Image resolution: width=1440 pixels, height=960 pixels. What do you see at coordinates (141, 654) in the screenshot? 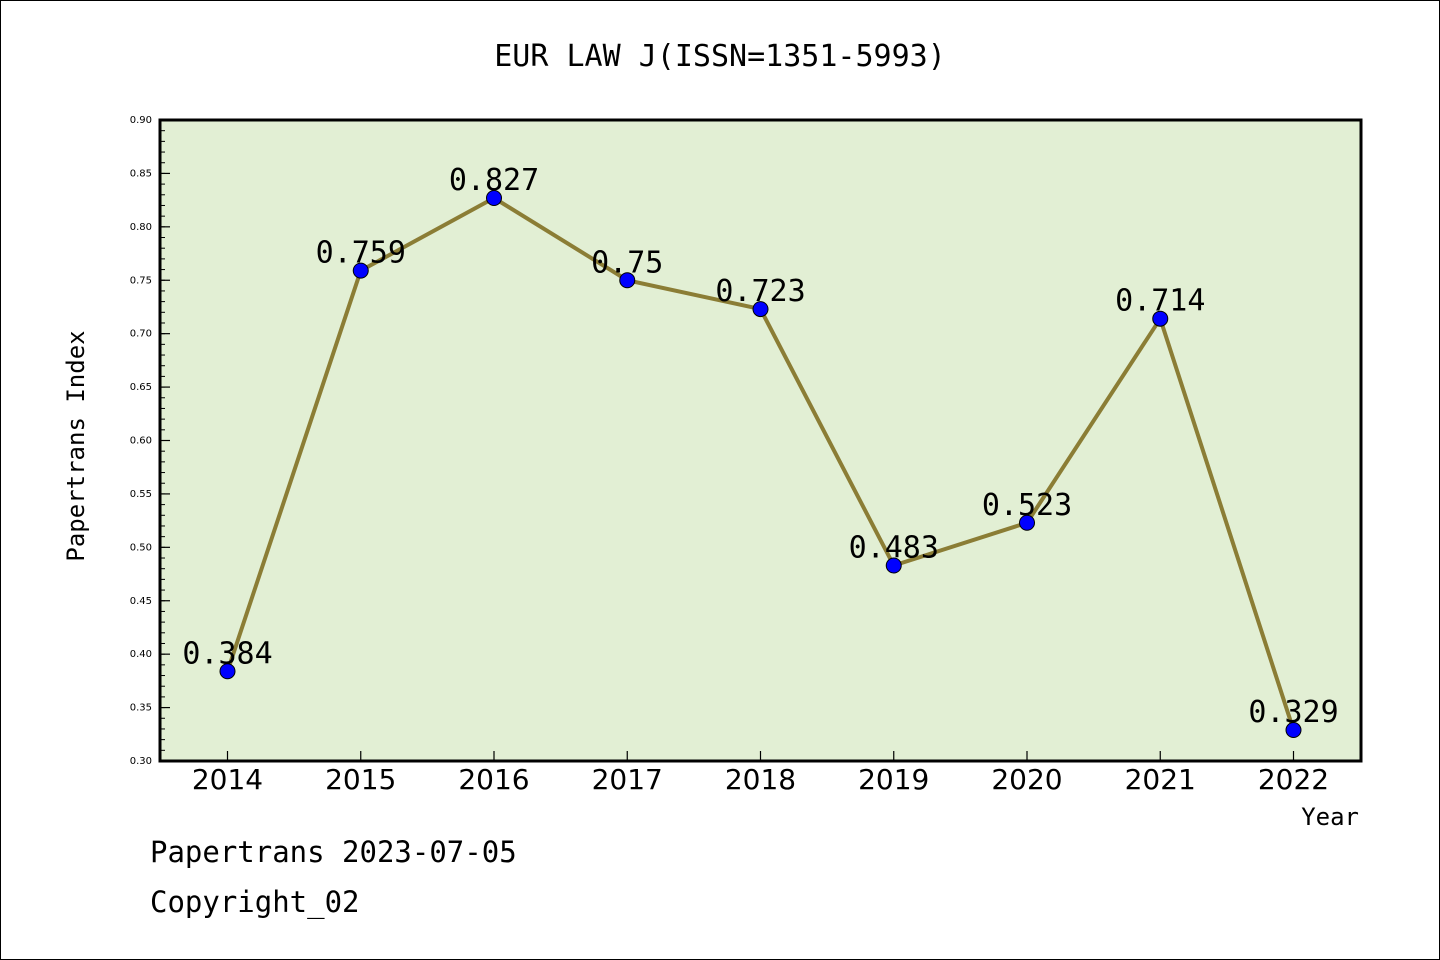
I see `y-tick-label: 0.40` at bounding box center [141, 654].